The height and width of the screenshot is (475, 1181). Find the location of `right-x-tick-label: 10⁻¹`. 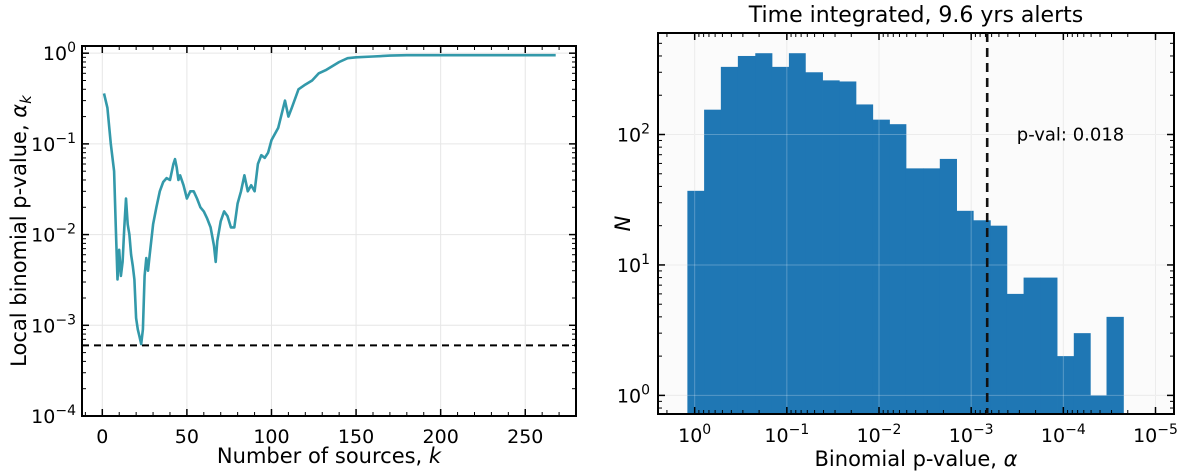

right-x-tick-label: 10⁻¹ is located at coordinates (786, 434).